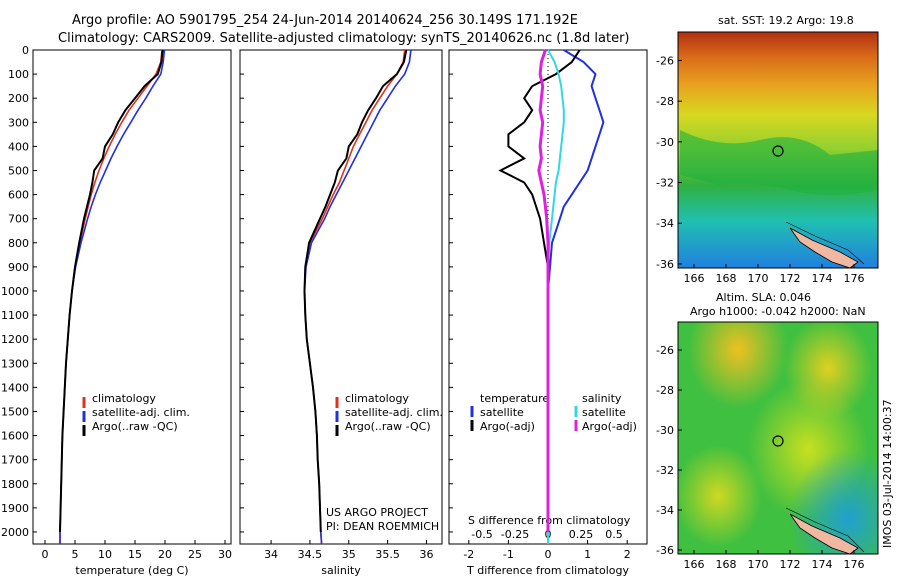 The height and width of the screenshot is (580, 900). What do you see at coordinates (377, 512) in the screenshot?
I see `project-annotation: US ARGO PROJECT` at bounding box center [377, 512].